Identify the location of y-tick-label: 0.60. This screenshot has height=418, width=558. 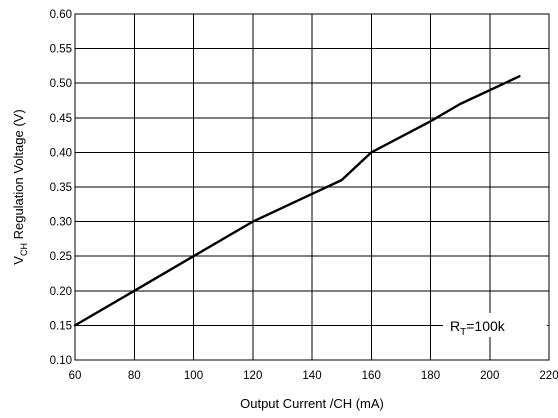
(61, 15).